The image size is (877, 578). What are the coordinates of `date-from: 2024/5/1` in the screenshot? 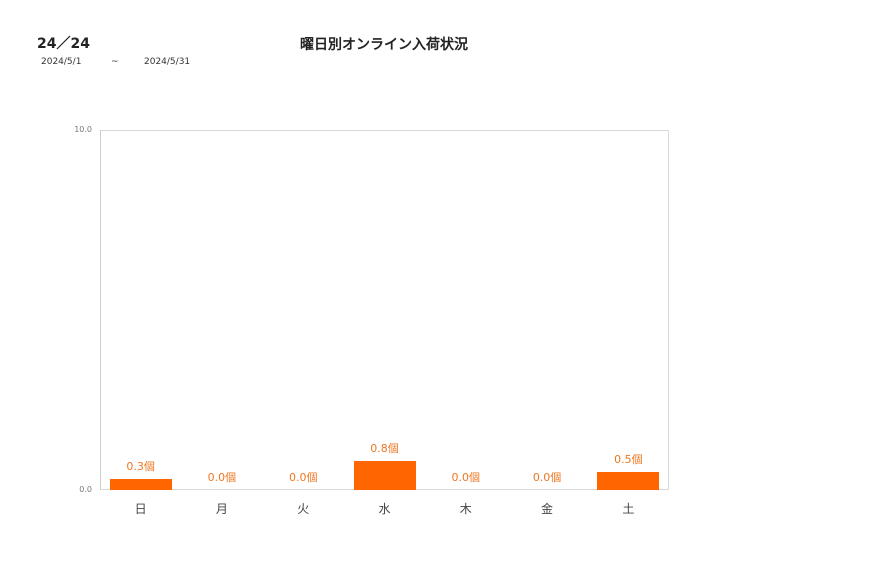 It's located at (61, 62).